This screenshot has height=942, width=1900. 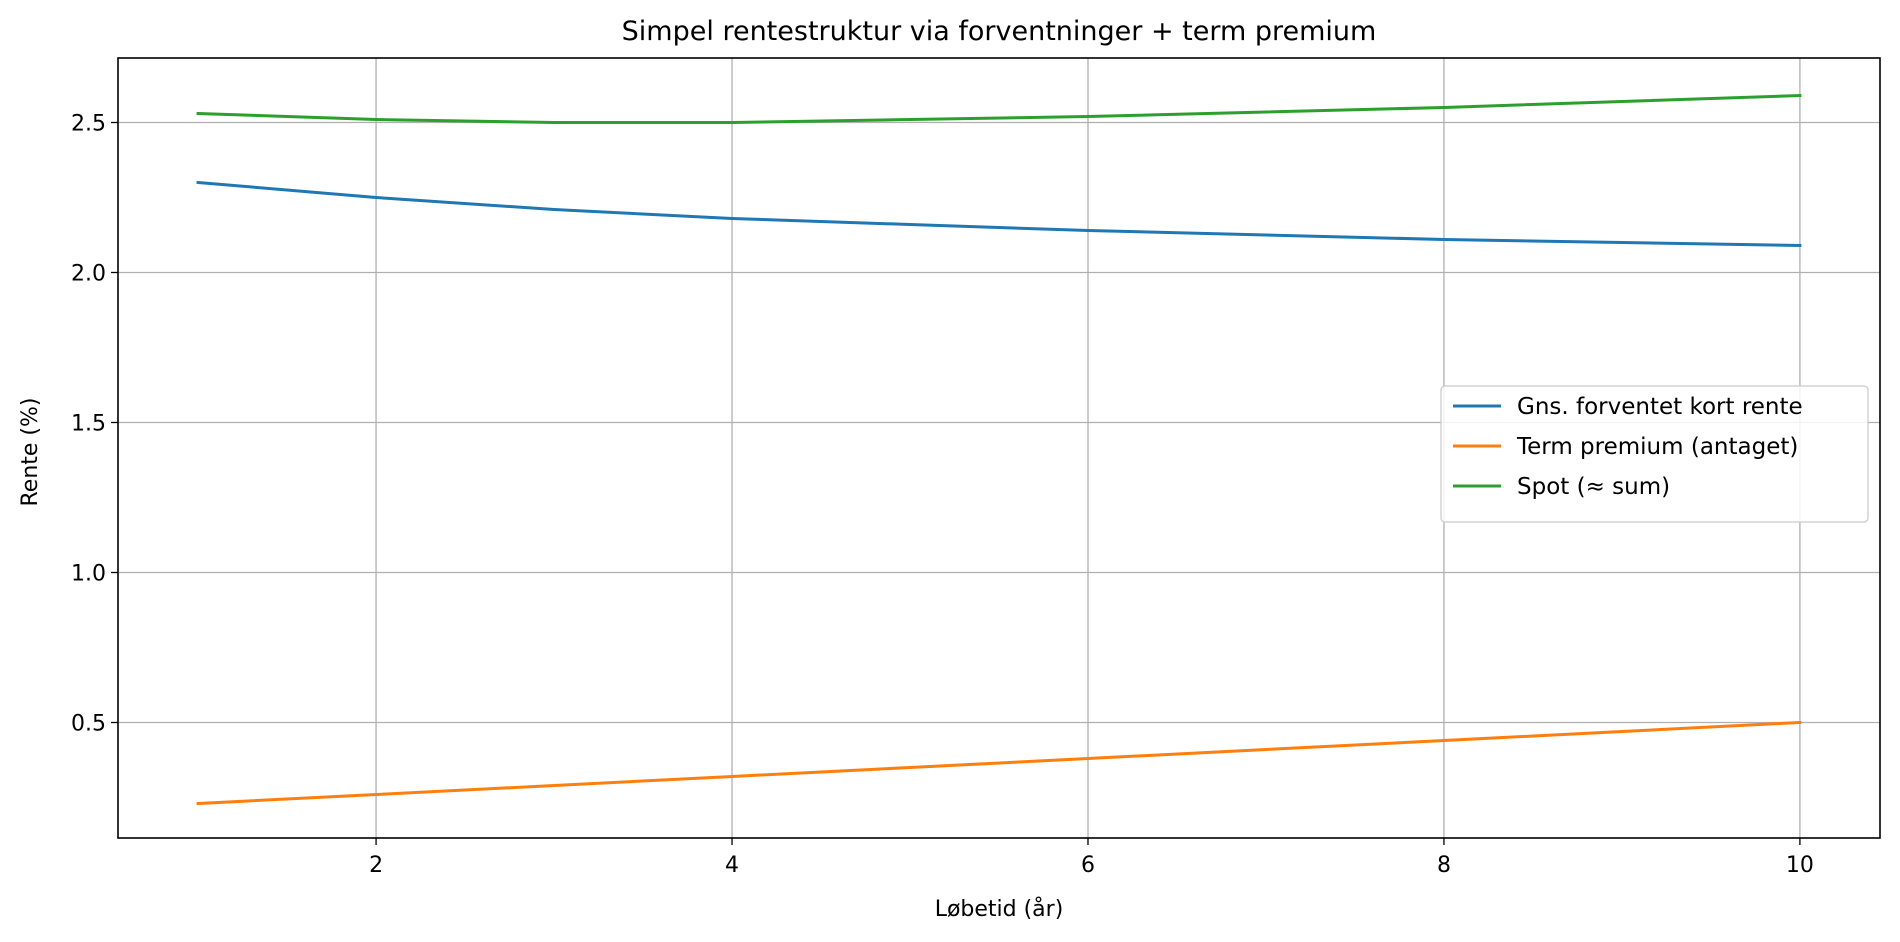 What do you see at coordinates (376, 865) in the screenshot?
I see `x-tick-label: 2` at bounding box center [376, 865].